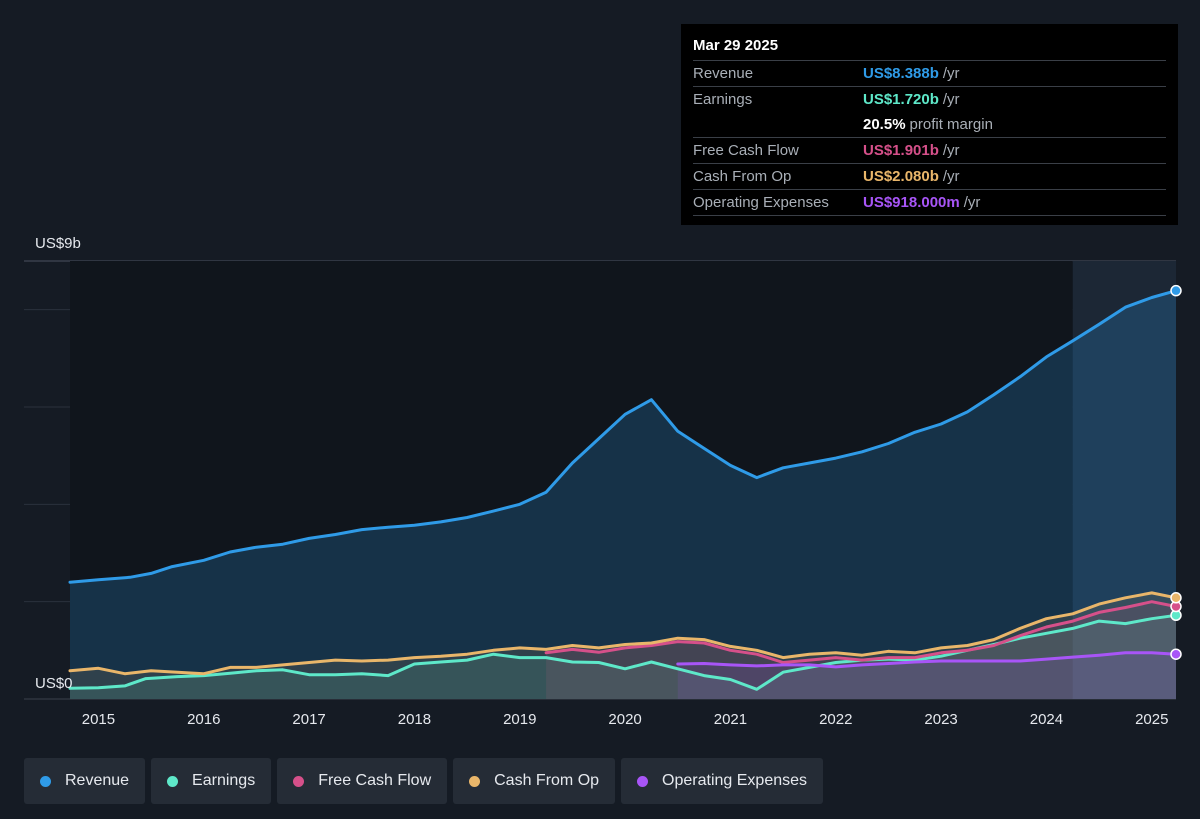 The height and width of the screenshot is (819, 1200). Describe the element at coordinates (940, 719) in the screenshot. I see `x-tick-label: 2023` at that location.